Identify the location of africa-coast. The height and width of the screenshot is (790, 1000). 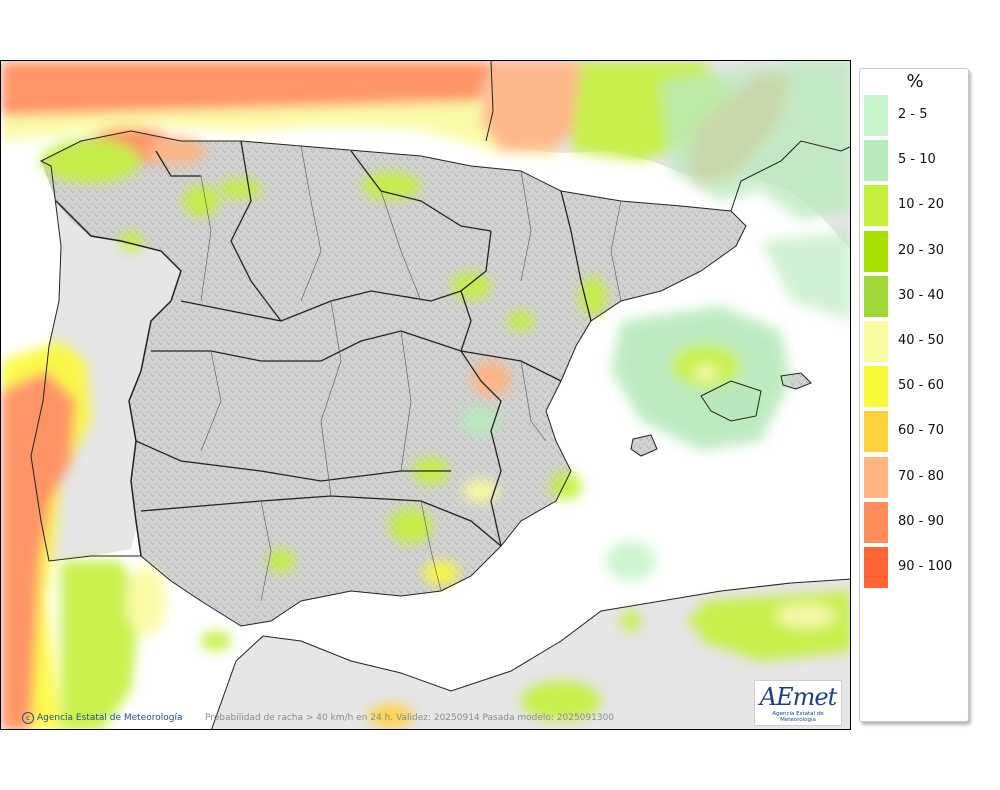
(530, 653).